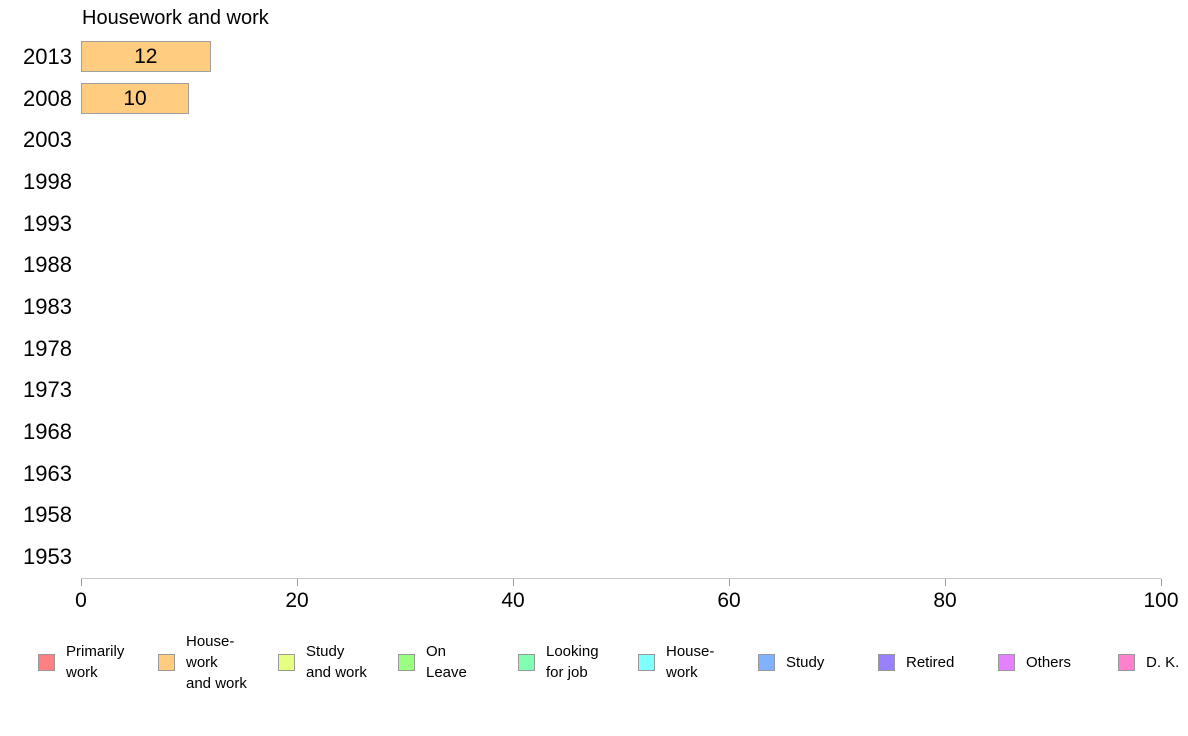  I want to click on y-axis-label: 2013, so click(47, 56).